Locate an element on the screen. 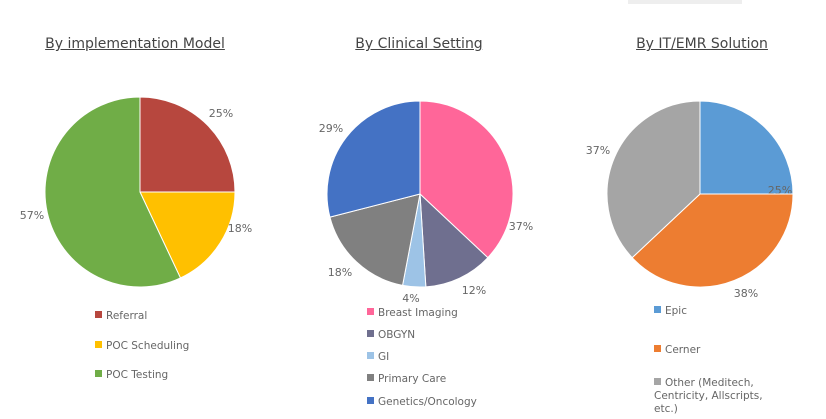 Image resolution: width=826 pixels, height=419 pixels. legend-item: GI is located at coordinates (378, 357).